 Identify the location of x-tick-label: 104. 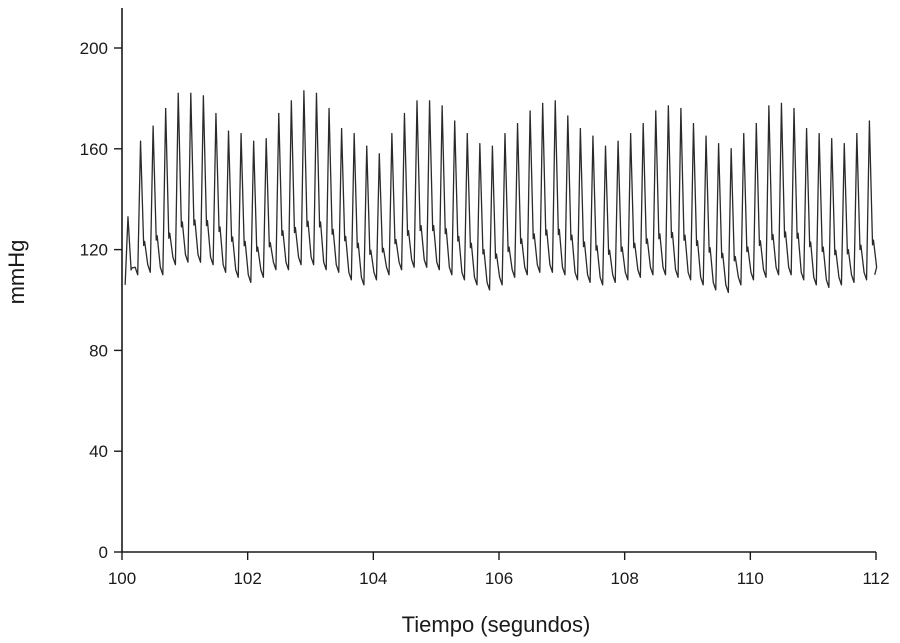
(373, 578).